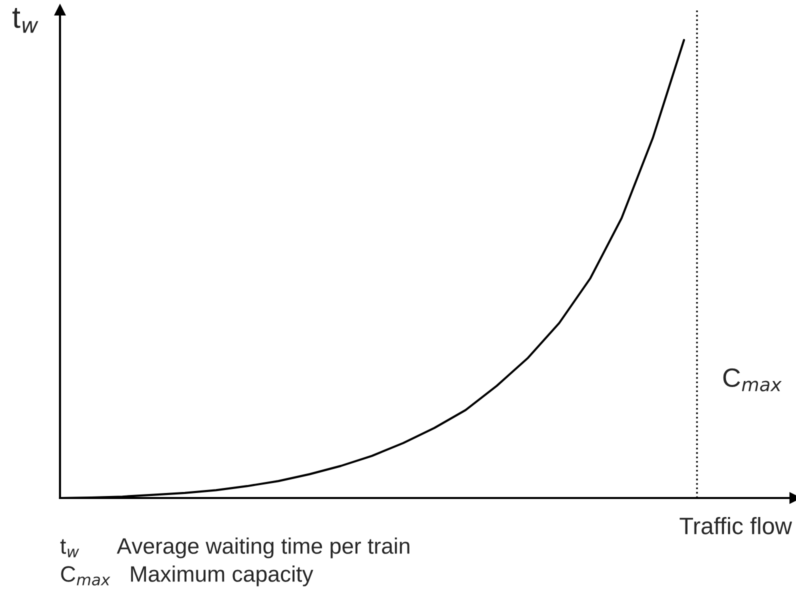  I want to click on text: t$_{w}$ Average waiting time per train, so click(235, 548).